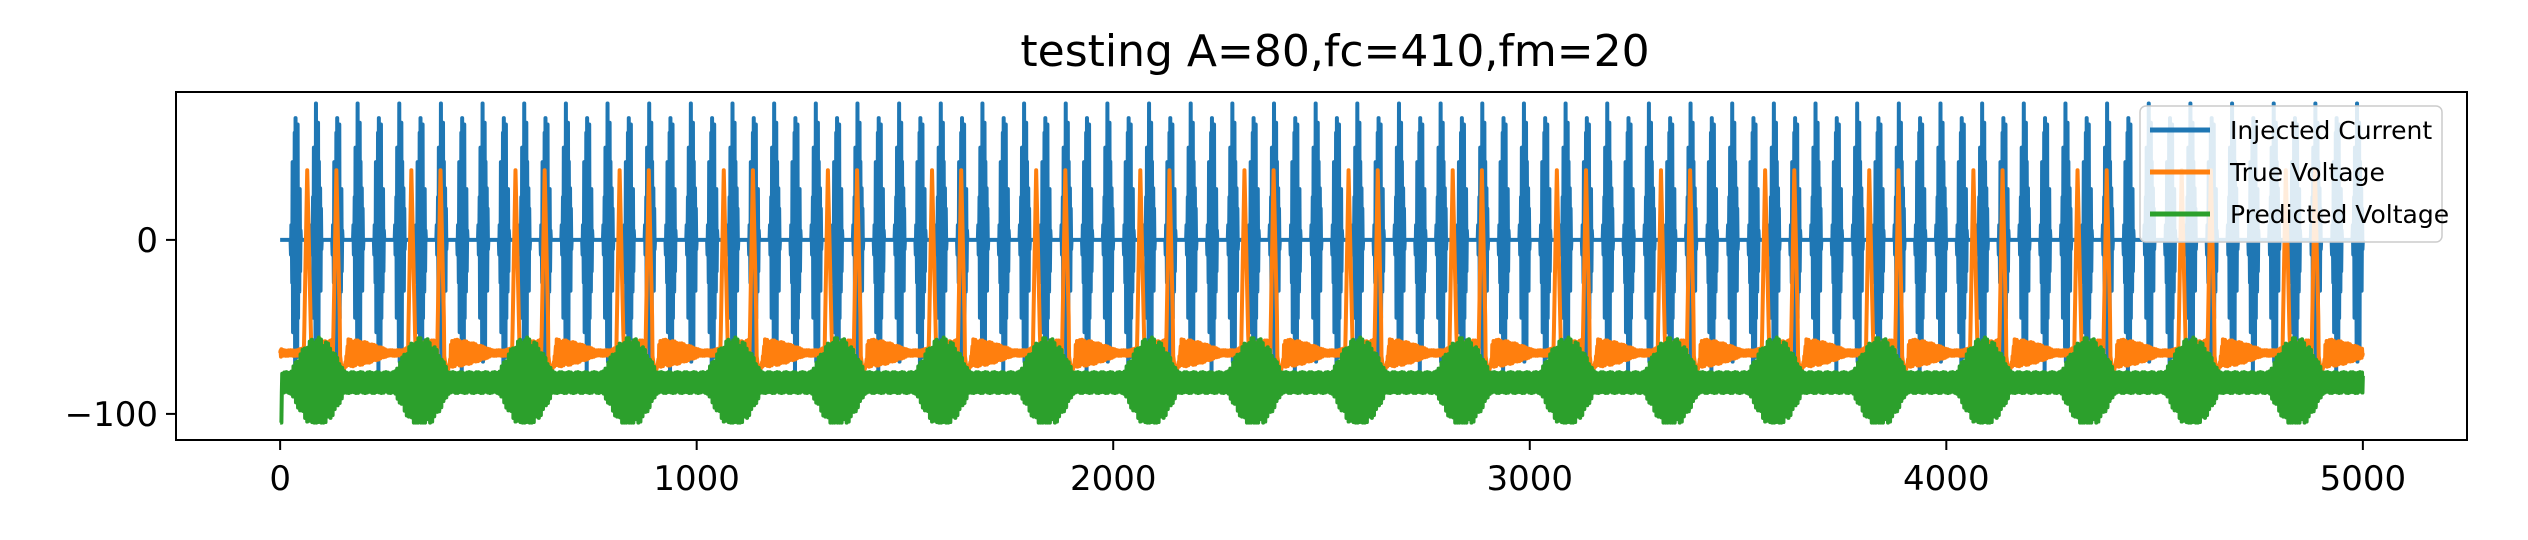  I want to click on legend-box, so click(2291, 174).